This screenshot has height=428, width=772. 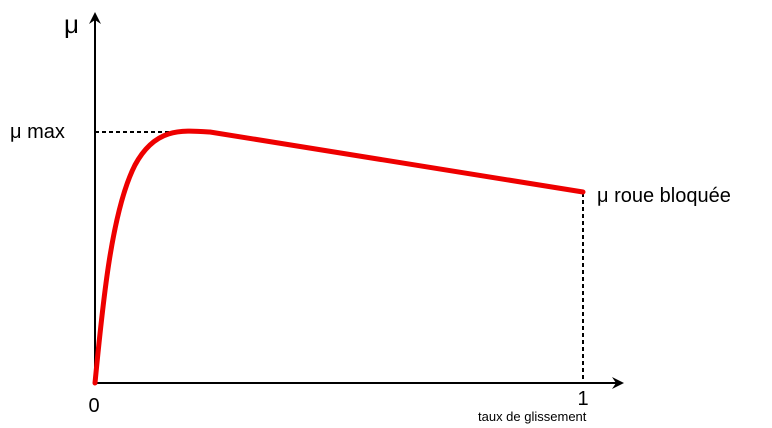 What do you see at coordinates (71, 24) in the screenshot?
I see `y-axis-label: μ` at bounding box center [71, 24].